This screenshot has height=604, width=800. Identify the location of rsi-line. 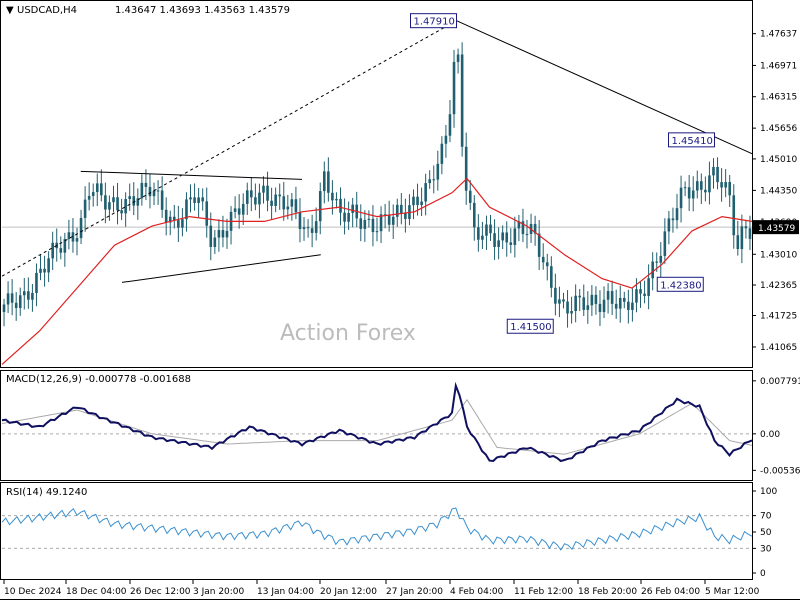
(377, 529).